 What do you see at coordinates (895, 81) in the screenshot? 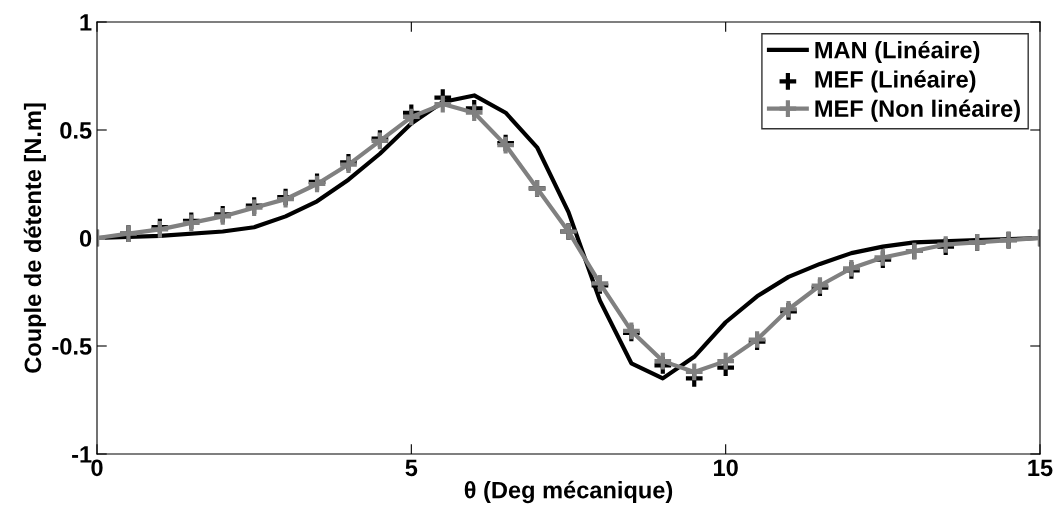
I see `legend-label: MEF (Linéaire)` at bounding box center [895, 81].